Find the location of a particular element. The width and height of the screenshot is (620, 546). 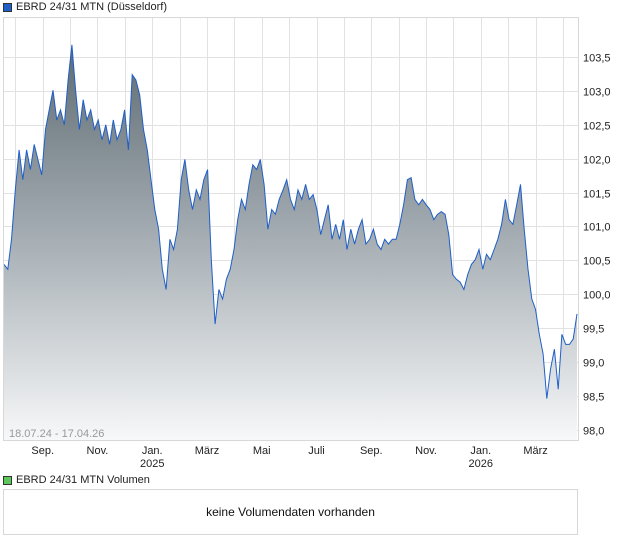

volume-legend-label: EBRD 24/31 MTN Volumen is located at coordinates (83, 480).